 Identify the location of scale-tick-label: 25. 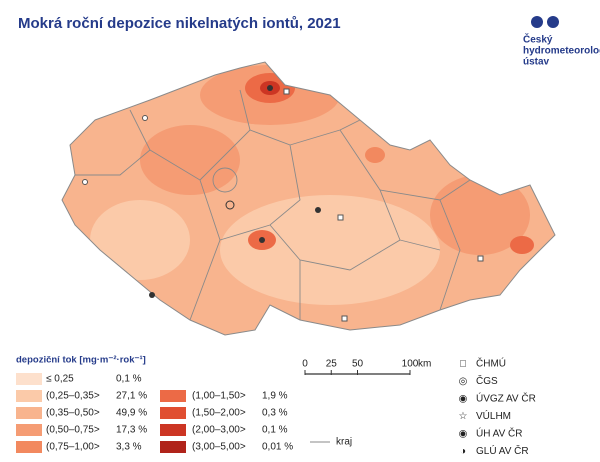
(332, 364).